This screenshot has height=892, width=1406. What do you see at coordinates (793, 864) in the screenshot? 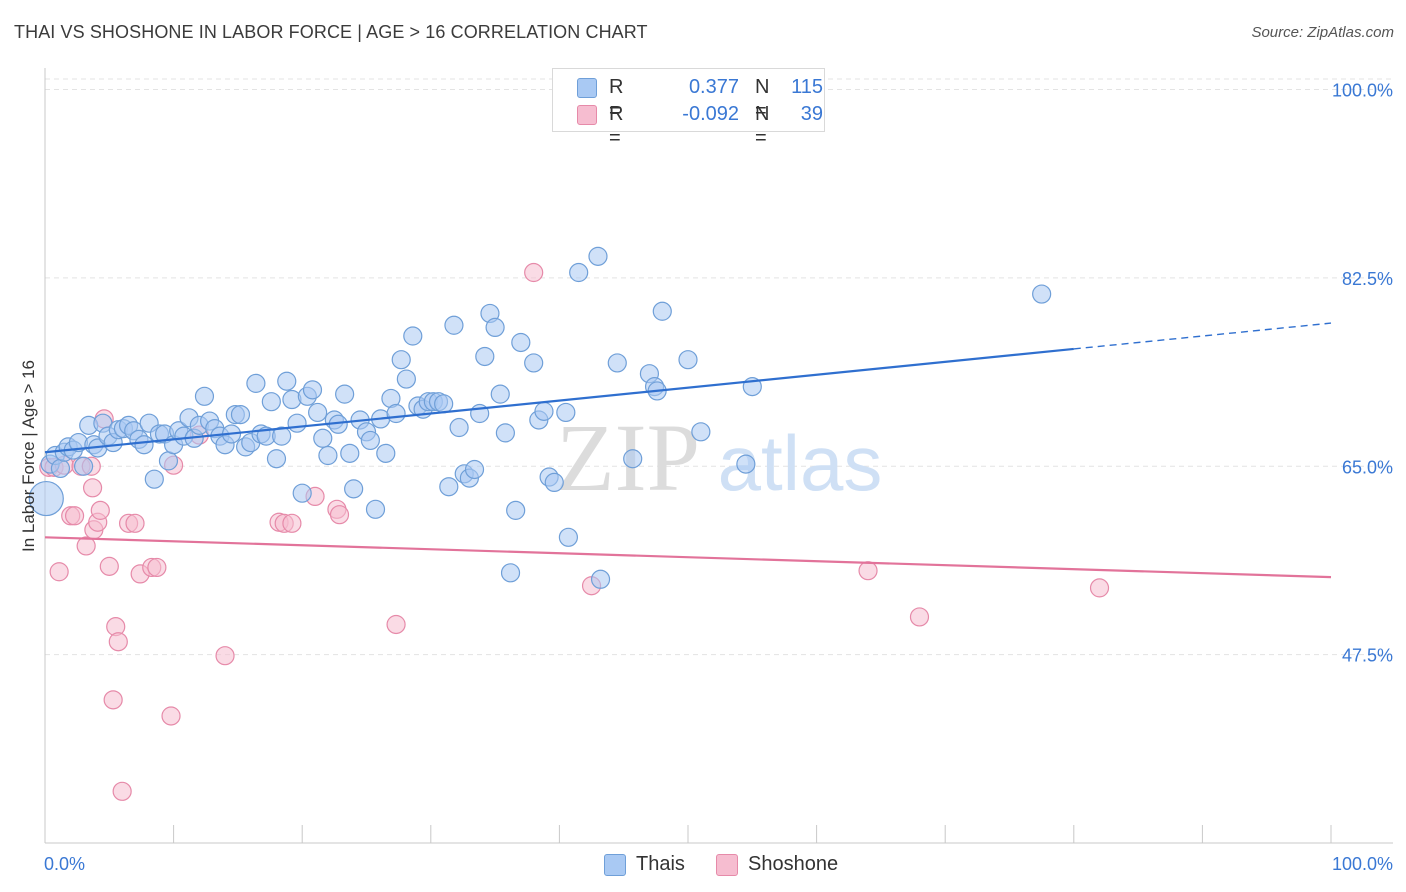
I see `series-label-shoshone: Shoshone` at bounding box center [793, 864].